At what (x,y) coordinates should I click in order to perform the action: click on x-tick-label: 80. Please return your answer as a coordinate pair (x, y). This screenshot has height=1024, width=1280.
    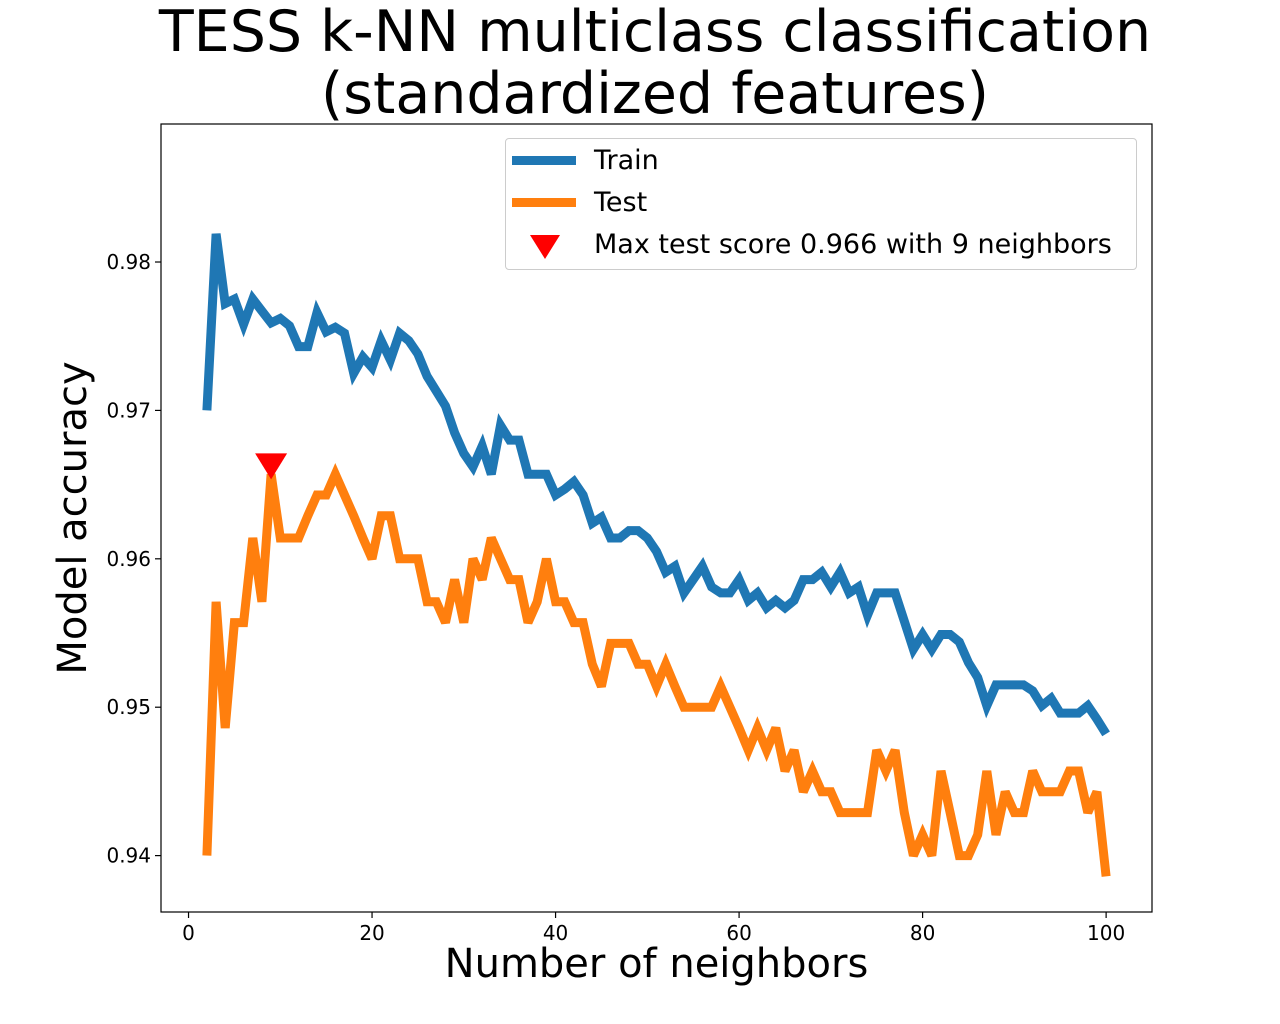
    Looking at the image, I should click on (922, 933).